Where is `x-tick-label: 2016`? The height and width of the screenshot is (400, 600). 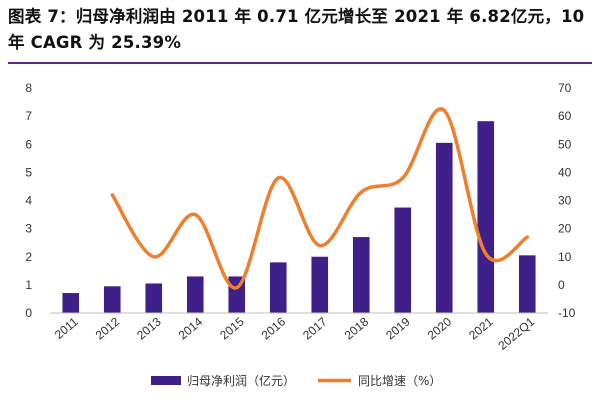 x-tick-label: 2016 is located at coordinates (274, 328).